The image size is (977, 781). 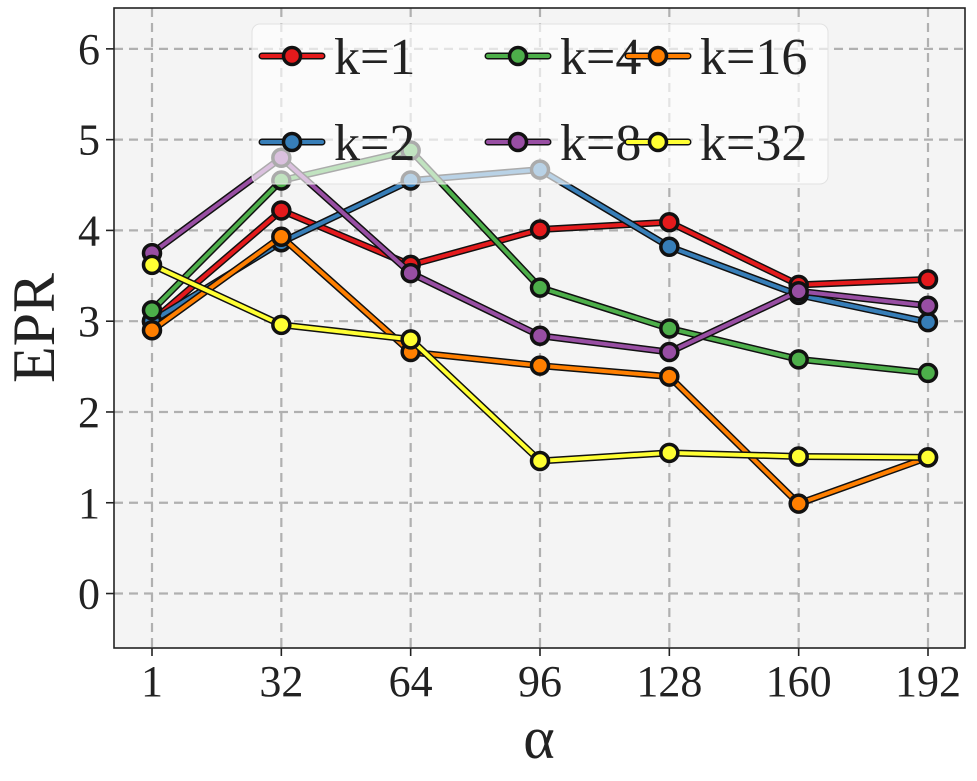 I want to click on legend-item: k=1, so click(x=336, y=57).